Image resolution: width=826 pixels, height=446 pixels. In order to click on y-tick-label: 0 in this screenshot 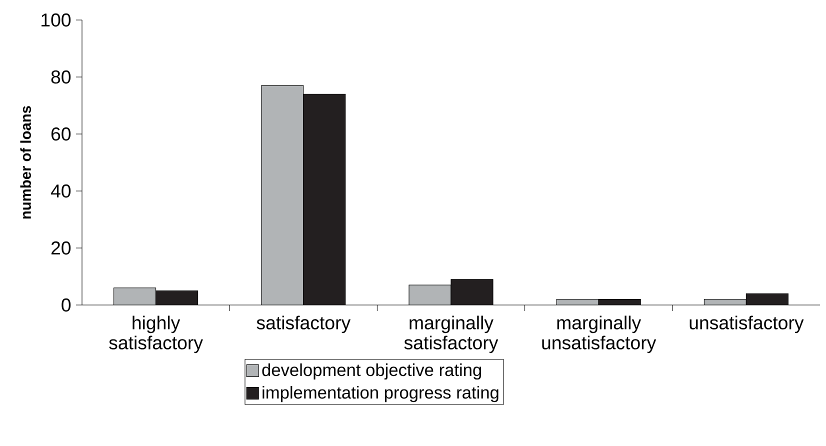, I will do `click(66, 305)`.